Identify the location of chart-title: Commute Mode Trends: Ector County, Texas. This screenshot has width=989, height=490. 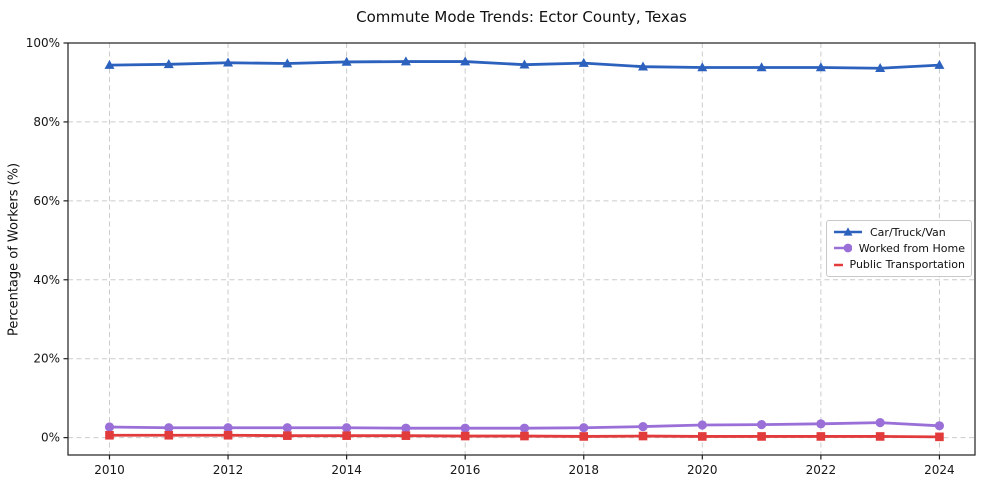
(521, 17).